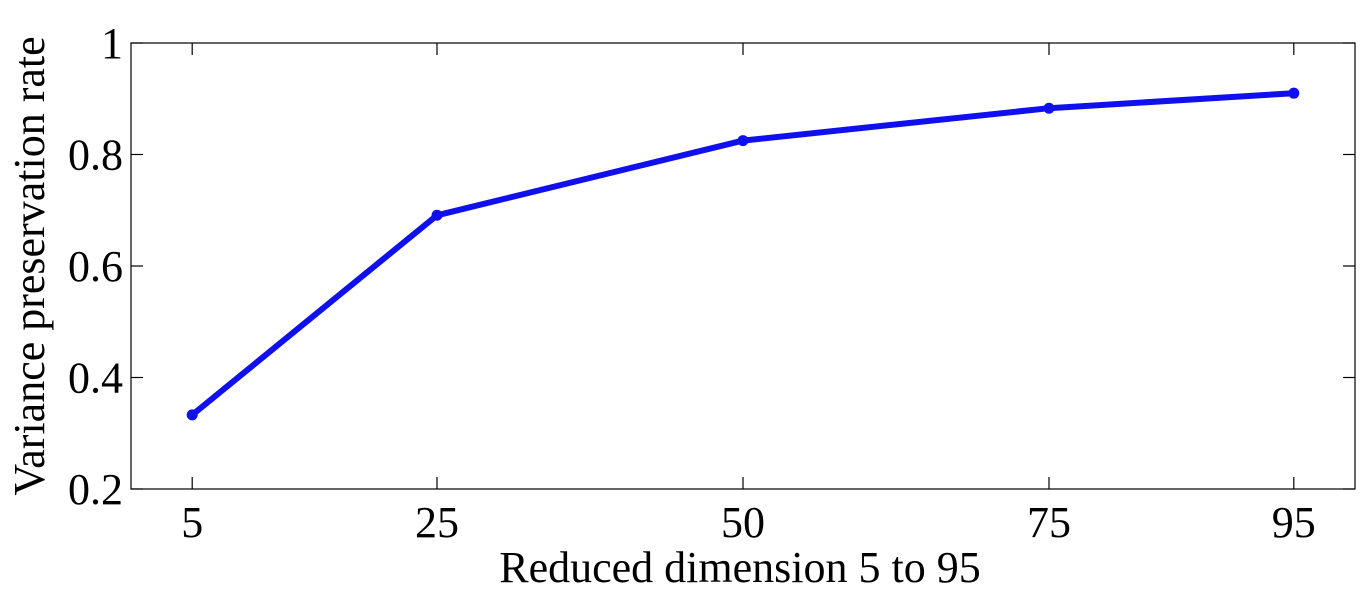 This screenshot has height=593, width=1366. I want to click on y-tick-label: 0.4, so click(95, 378).